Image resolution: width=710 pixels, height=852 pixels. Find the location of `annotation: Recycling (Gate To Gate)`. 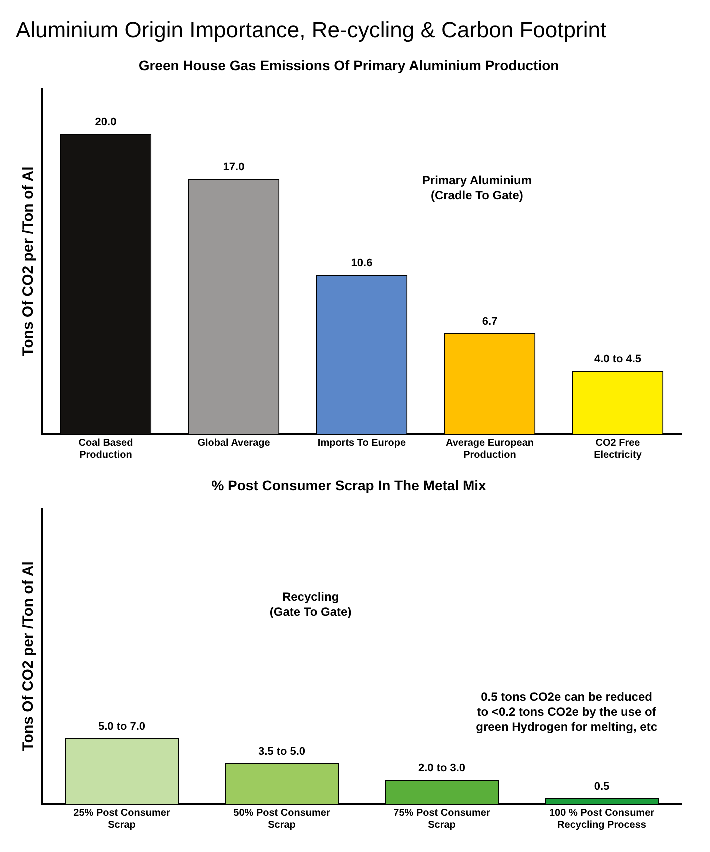

annotation: Recycling (Gate To Gate) is located at coordinates (311, 604).